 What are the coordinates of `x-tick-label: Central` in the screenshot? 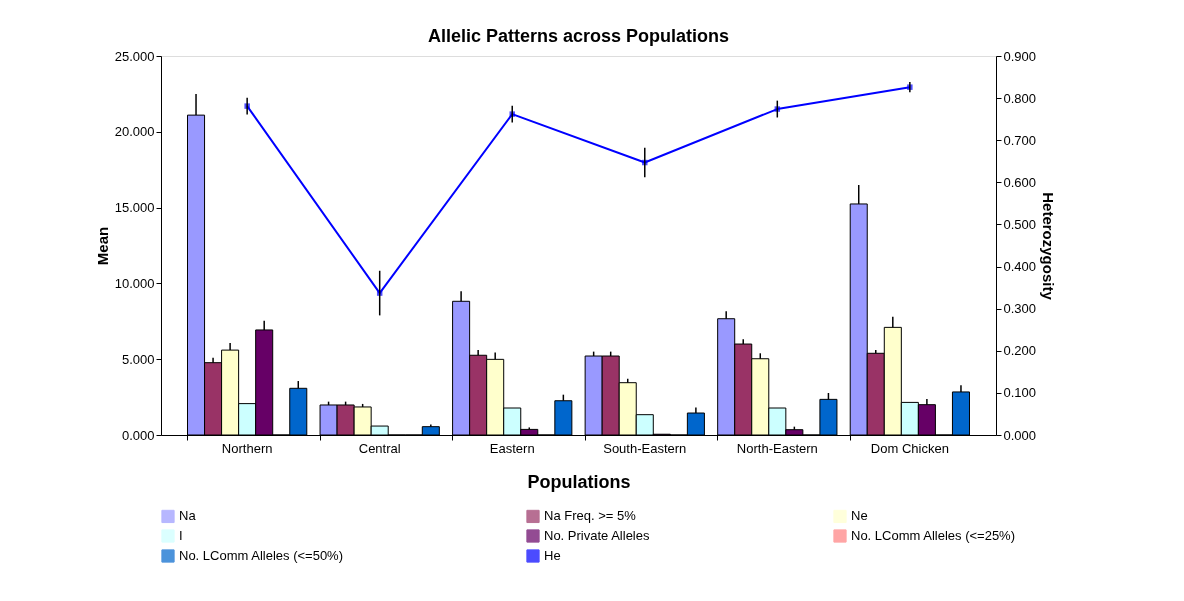 It's located at (379, 448).